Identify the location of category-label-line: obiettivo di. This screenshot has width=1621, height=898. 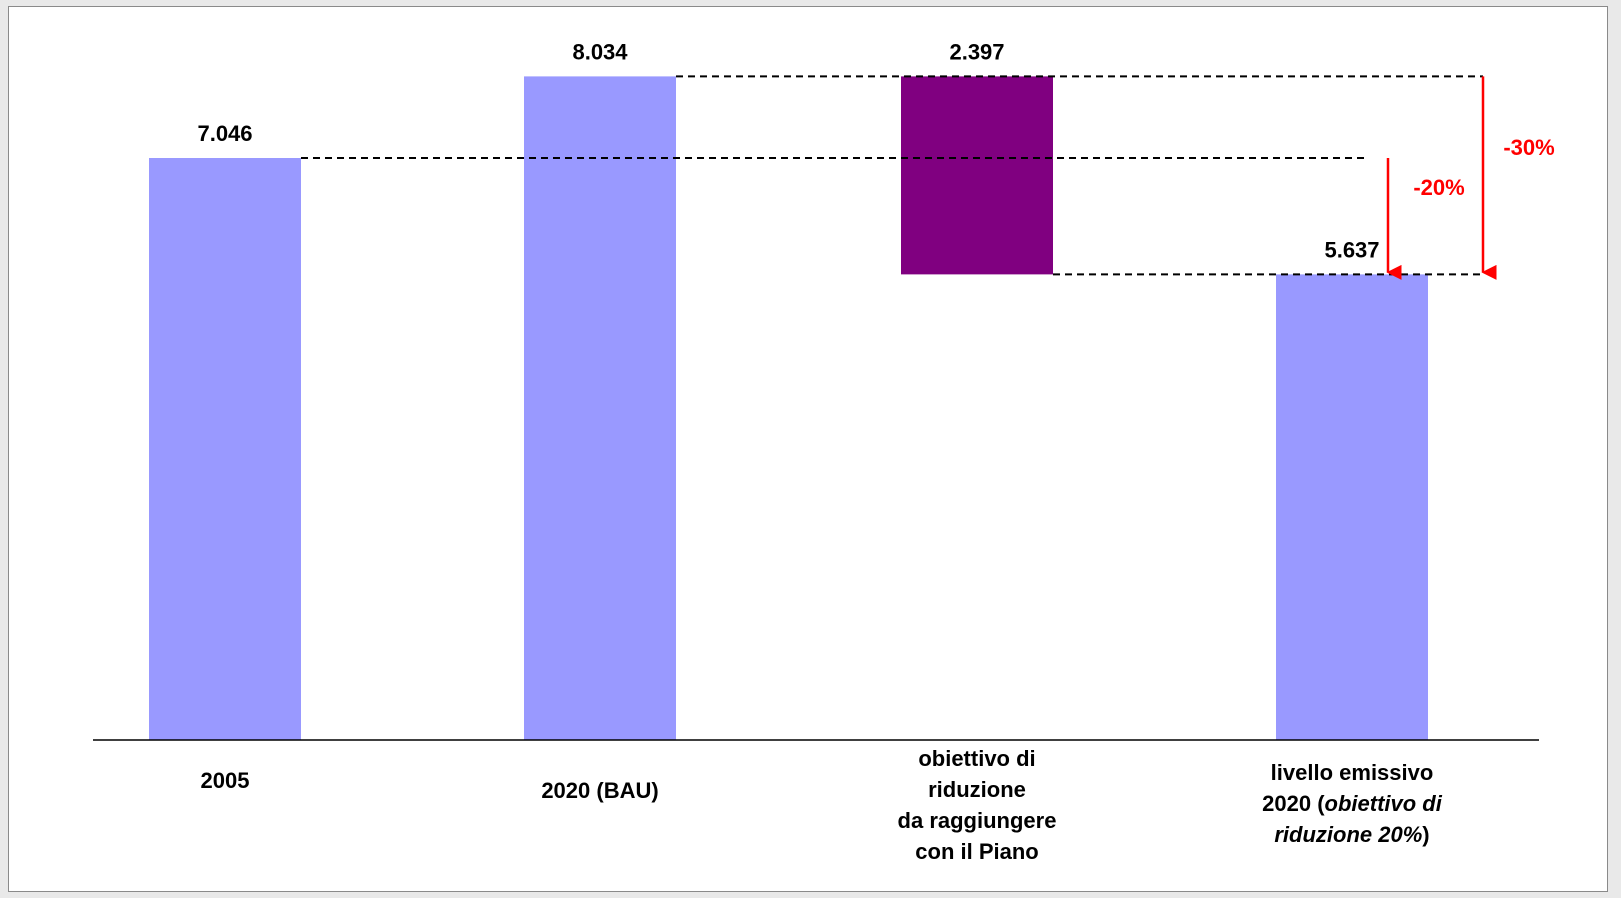
(977, 758).